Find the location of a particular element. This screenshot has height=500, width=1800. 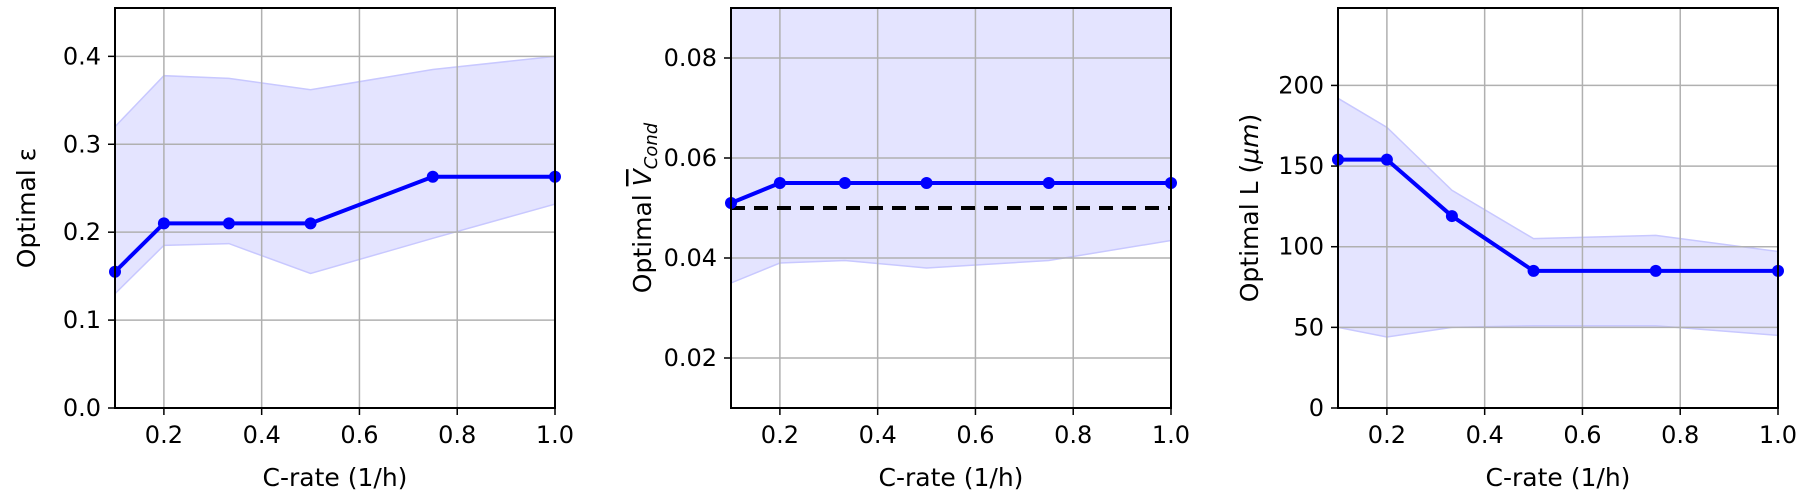

y-tick-label: 0.08 is located at coordinates (690, 58).